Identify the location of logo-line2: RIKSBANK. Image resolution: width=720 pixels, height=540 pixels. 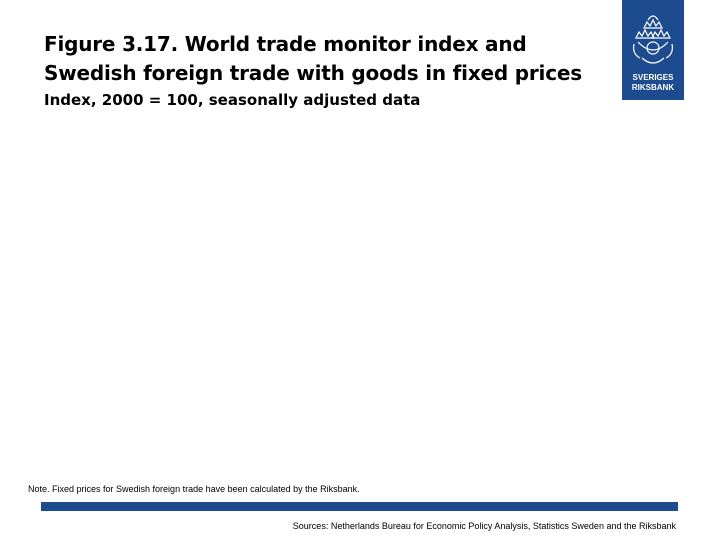
(653, 87).